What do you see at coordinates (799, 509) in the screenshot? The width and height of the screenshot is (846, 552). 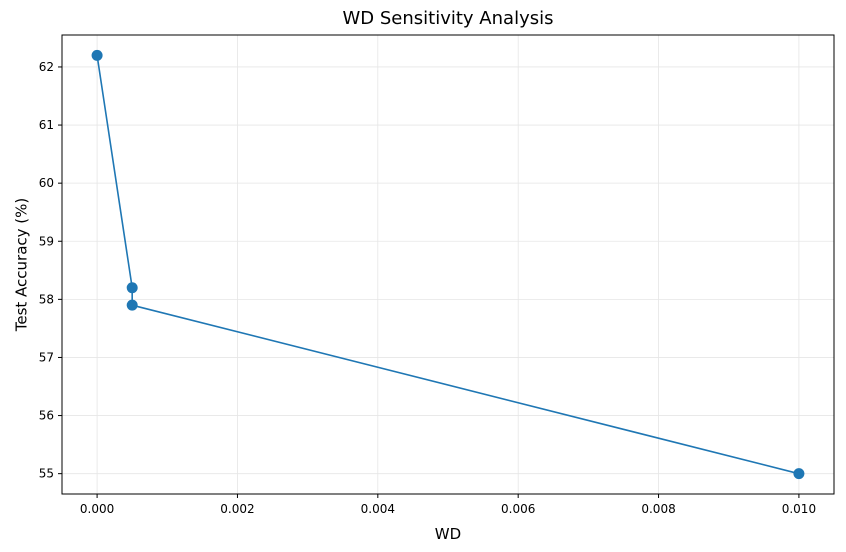 I see `x-tick-label: 0.010` at bounding box center [799, 509].